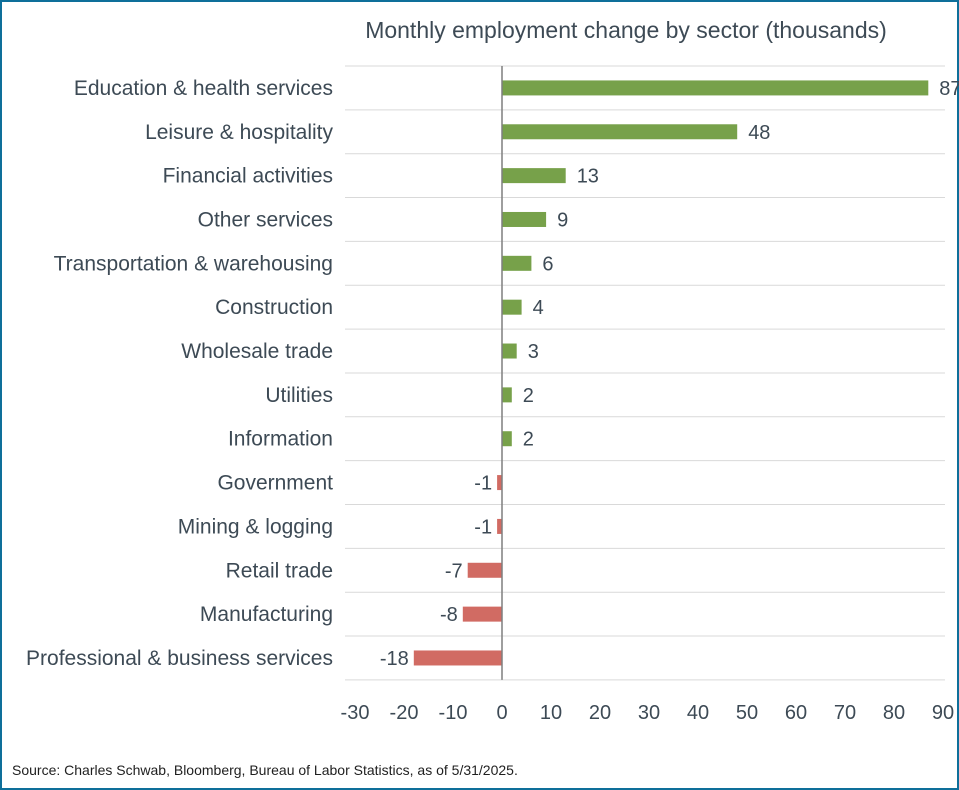 This screenshot has height=790, width=959. I want to click on category-label: Government, so click(275, 483).